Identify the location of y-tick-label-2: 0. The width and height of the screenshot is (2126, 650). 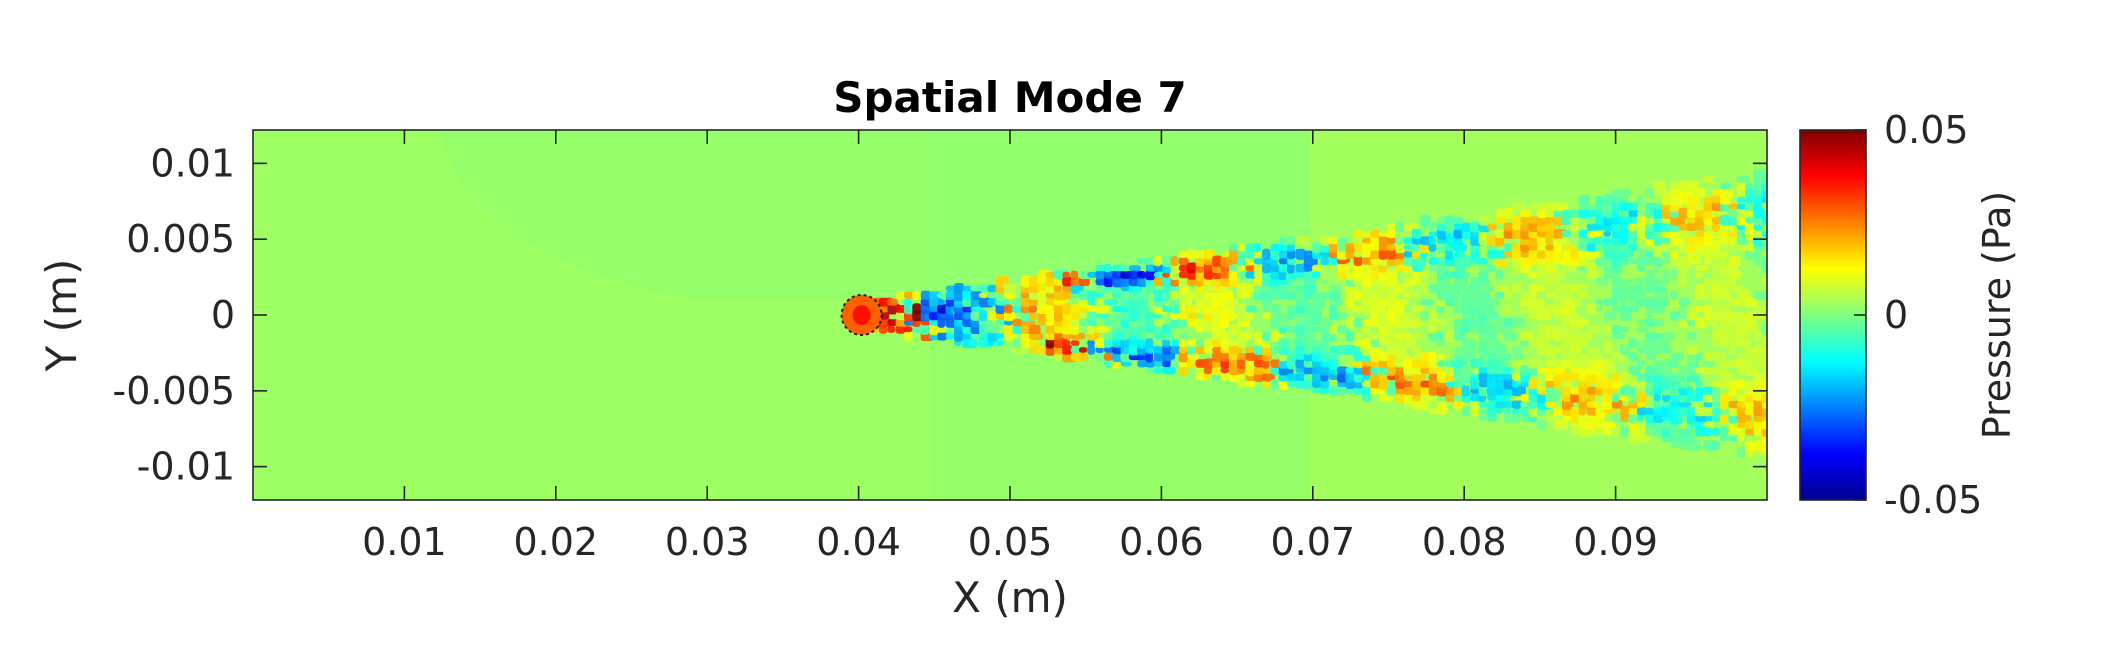
(223, 315).